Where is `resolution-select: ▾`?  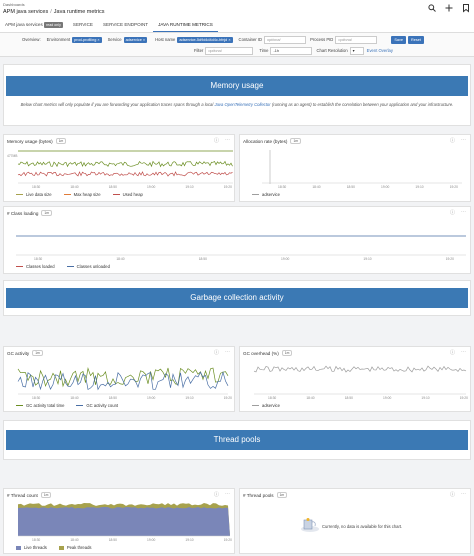
resolution-select: ▾ is located at coordinates (356, 50).